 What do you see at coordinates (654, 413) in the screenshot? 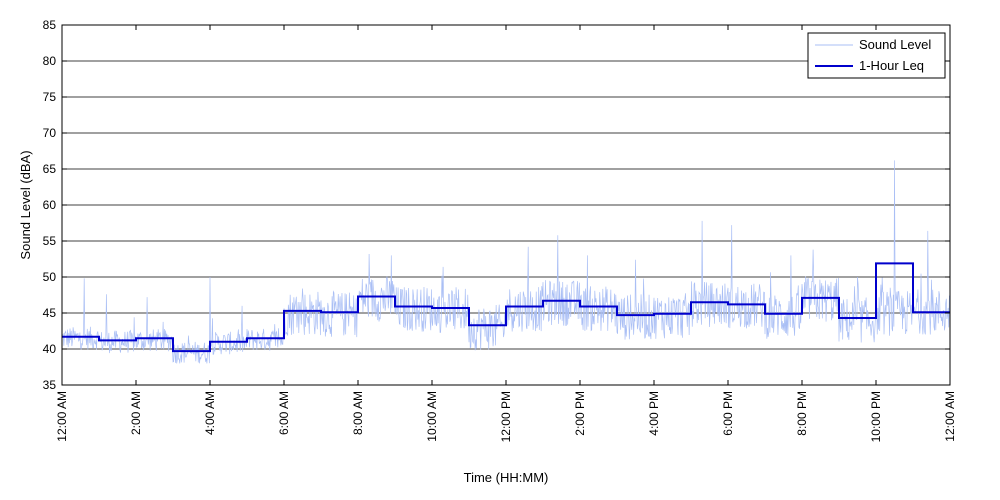
I see `x-tick-label: 4:00 PM` at bounding box center [654, 413].